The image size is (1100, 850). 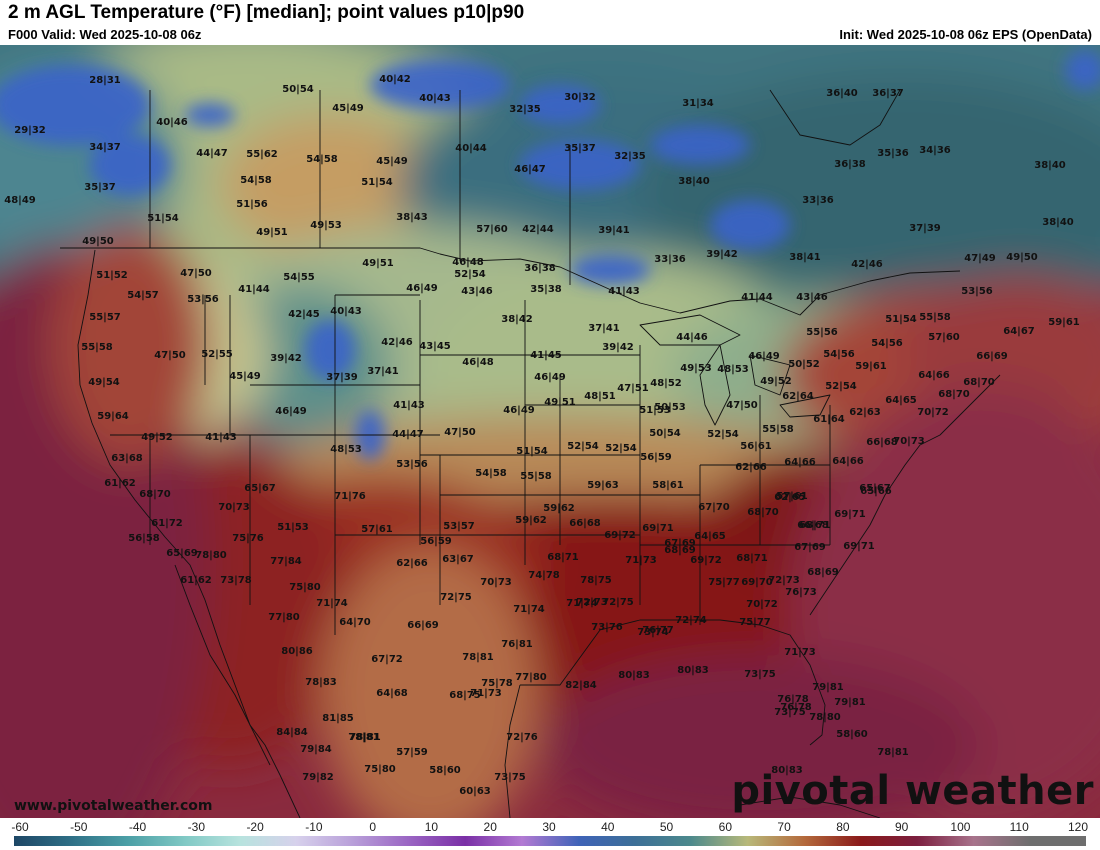 I want to click on point-value-label: 34|36, so click(x=935, y=150).